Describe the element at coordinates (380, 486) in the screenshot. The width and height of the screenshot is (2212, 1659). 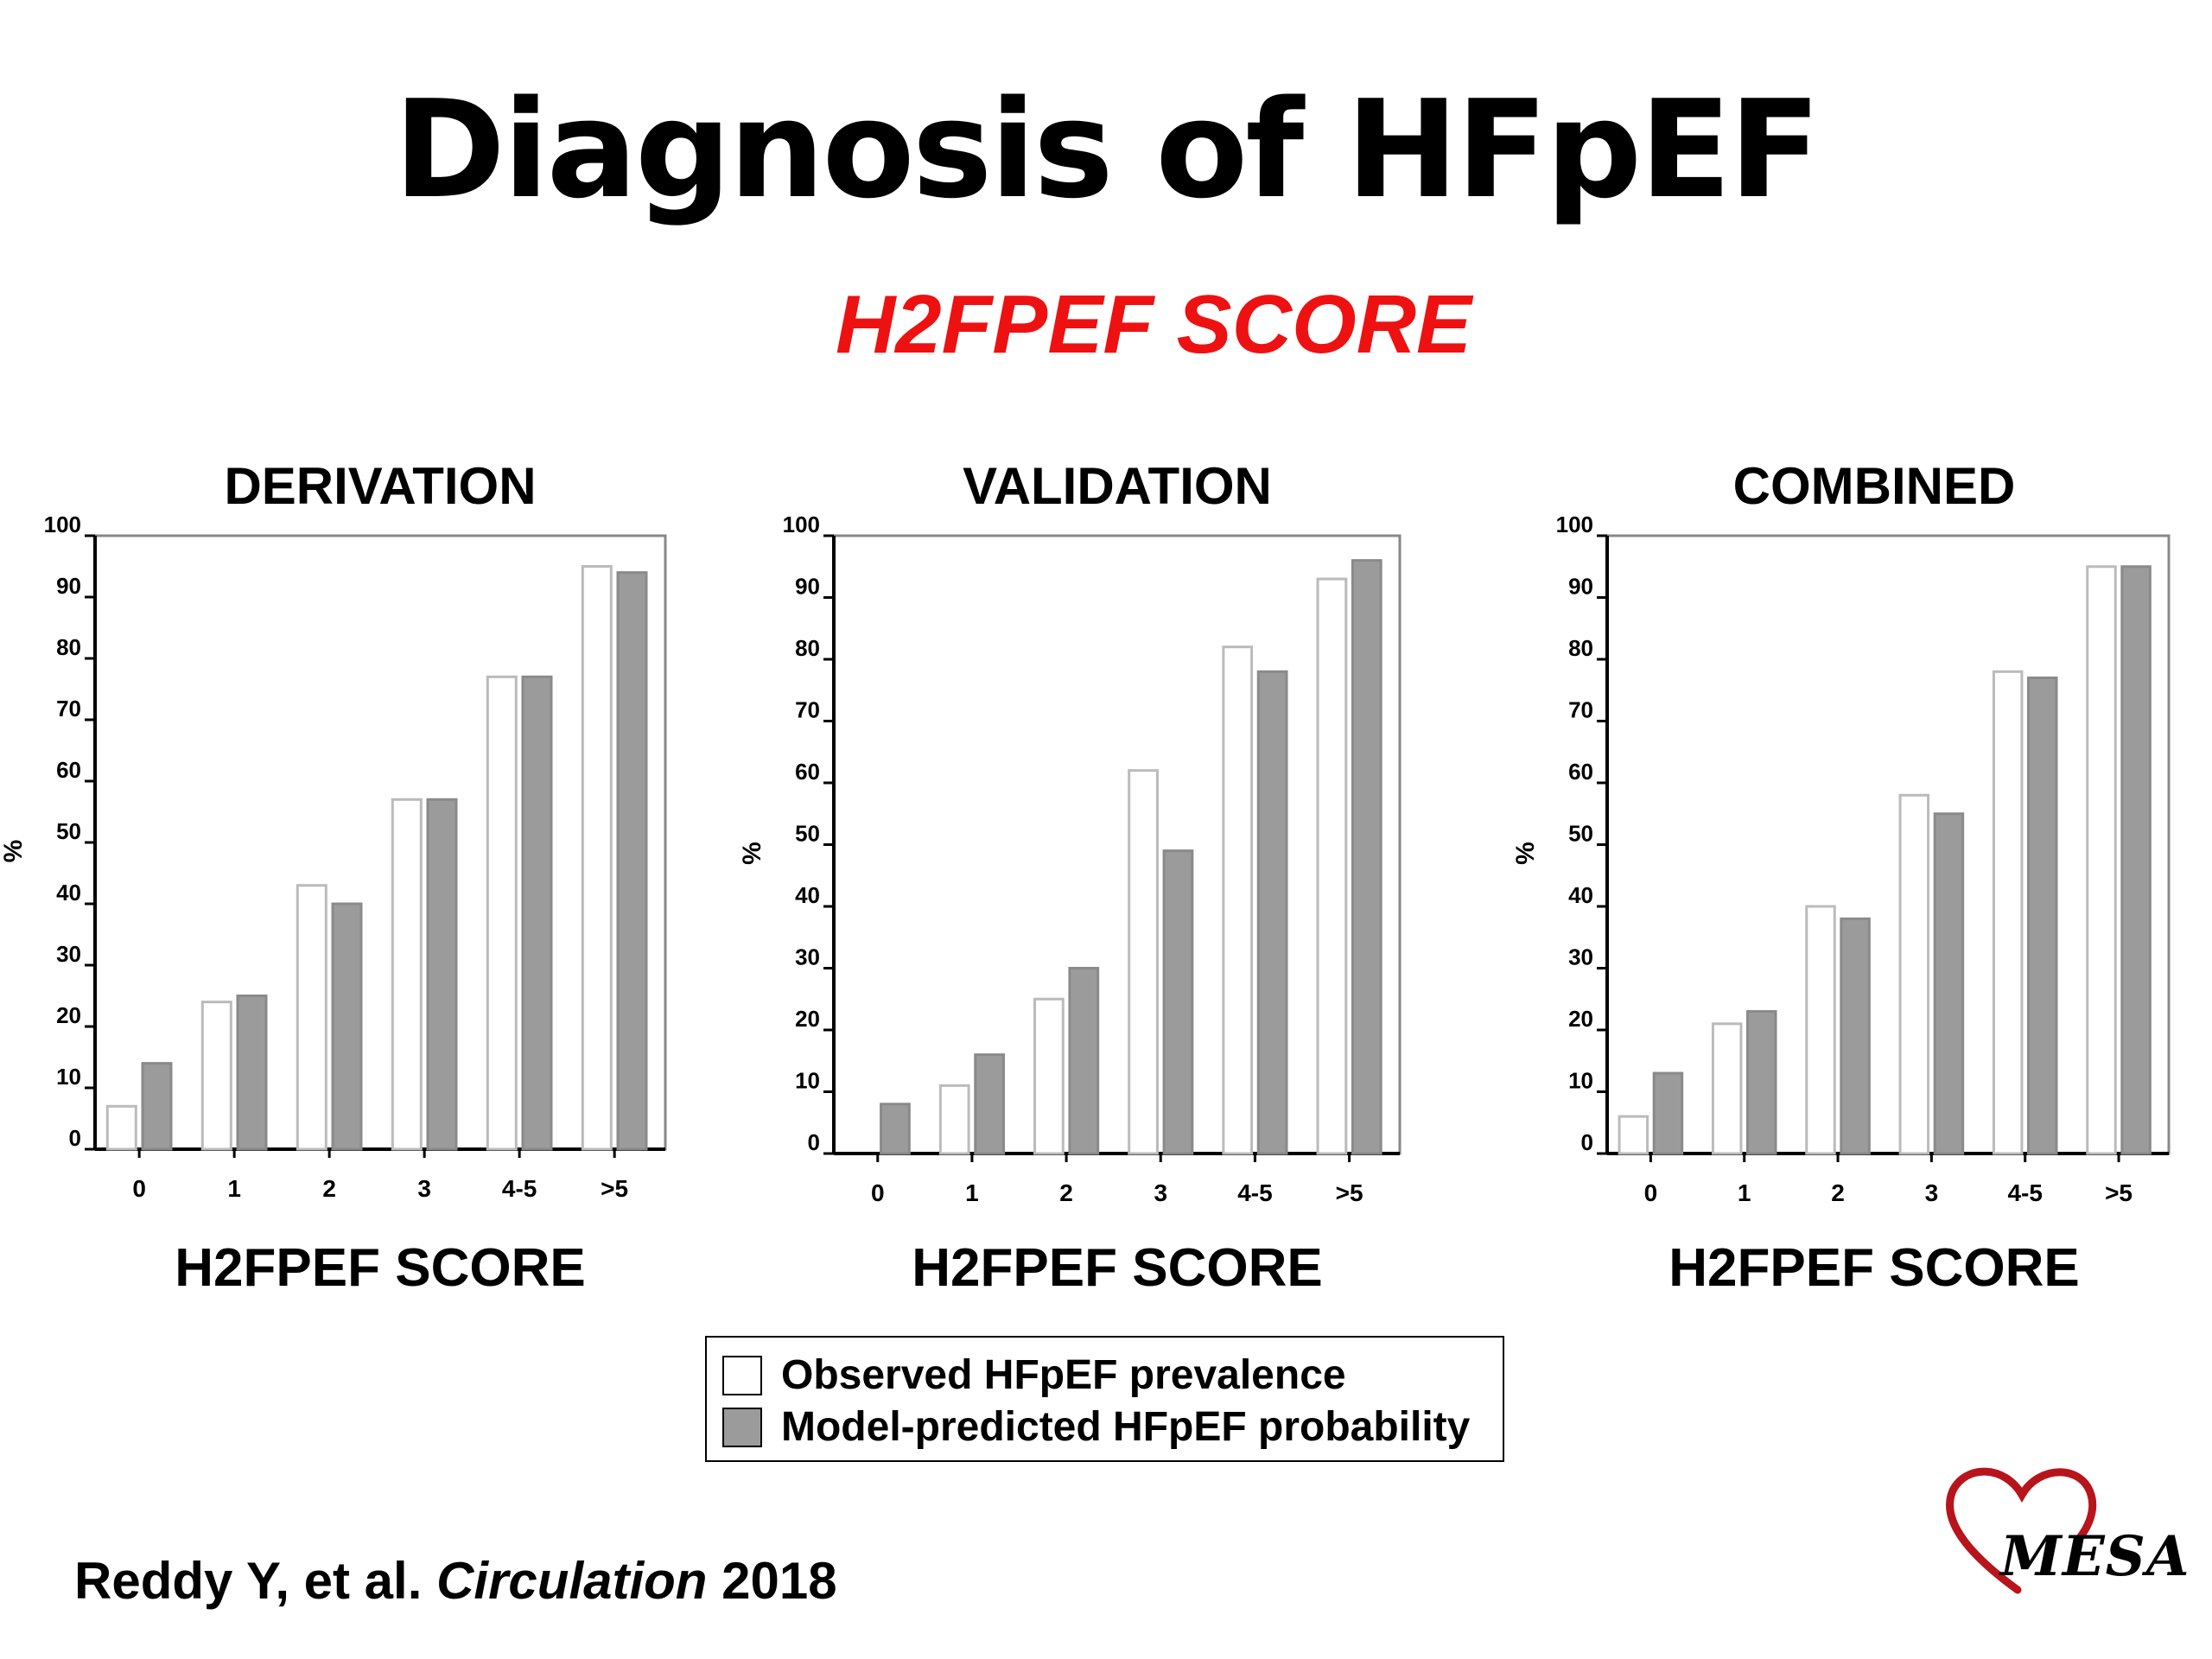
I see `derivation-panel-title: DERIVATION` at that location.